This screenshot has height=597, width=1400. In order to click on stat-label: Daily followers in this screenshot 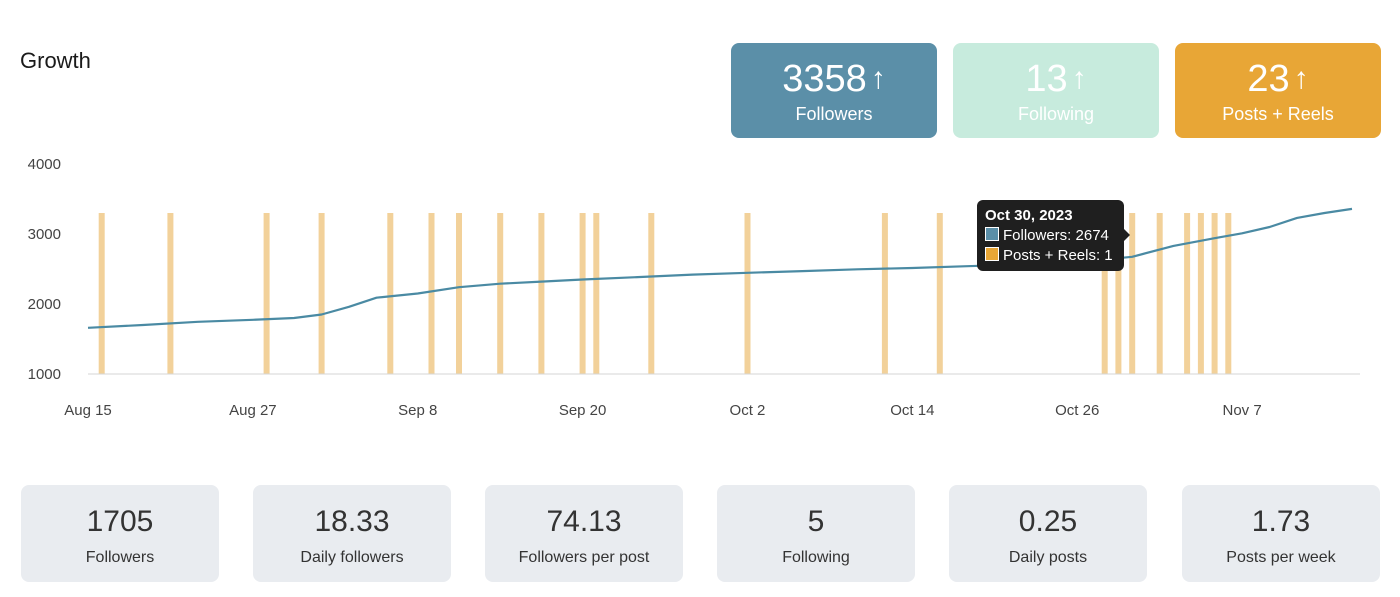, I will do `click(352, 557)`.